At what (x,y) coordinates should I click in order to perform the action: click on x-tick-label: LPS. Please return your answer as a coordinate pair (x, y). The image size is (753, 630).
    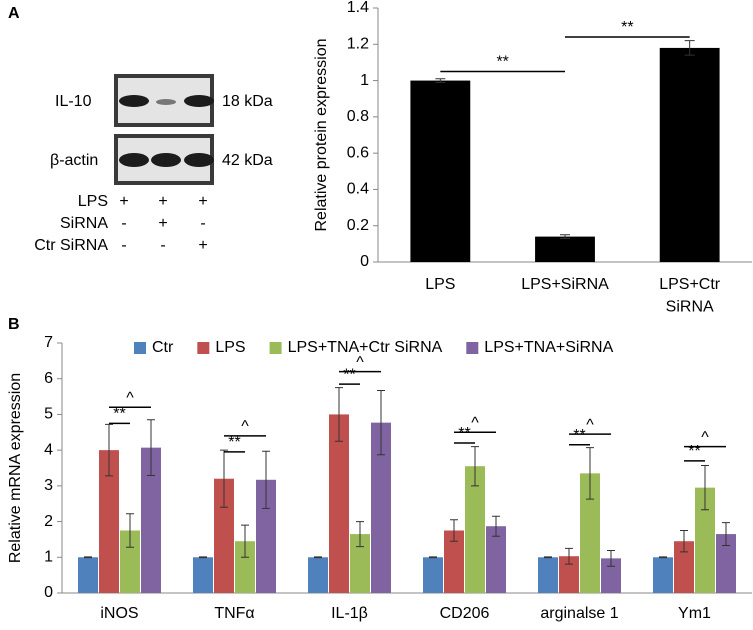
    Looking at the image, I should click on (440, 284).